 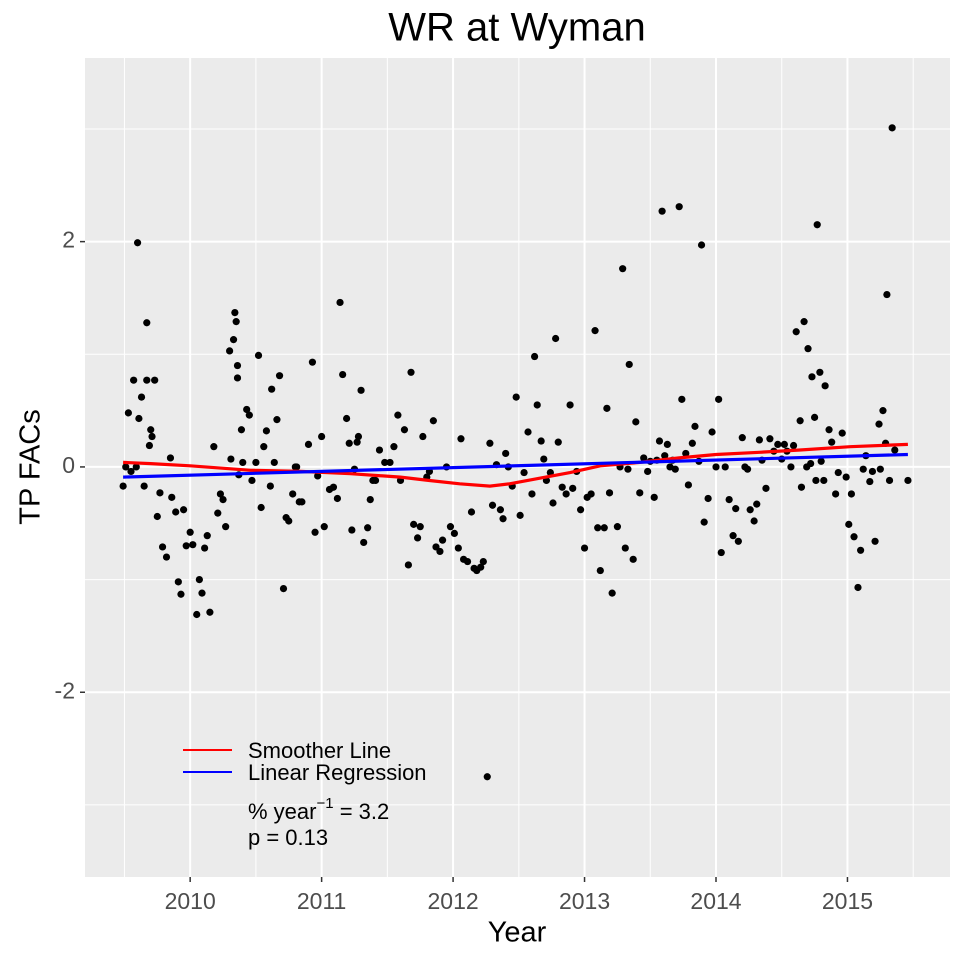 I want to click on annotation-suffix: = 3.2, so click(x=362, y=811).